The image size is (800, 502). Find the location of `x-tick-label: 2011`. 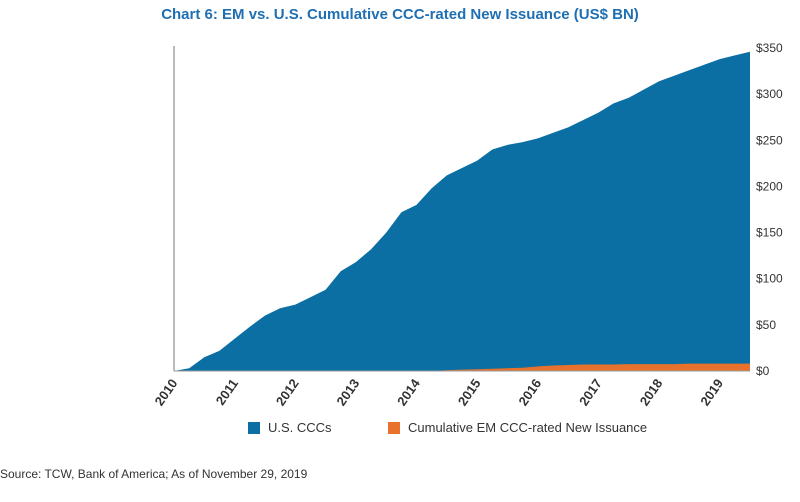

x-tick-label: 2011 is located at coordinates (227, 392).